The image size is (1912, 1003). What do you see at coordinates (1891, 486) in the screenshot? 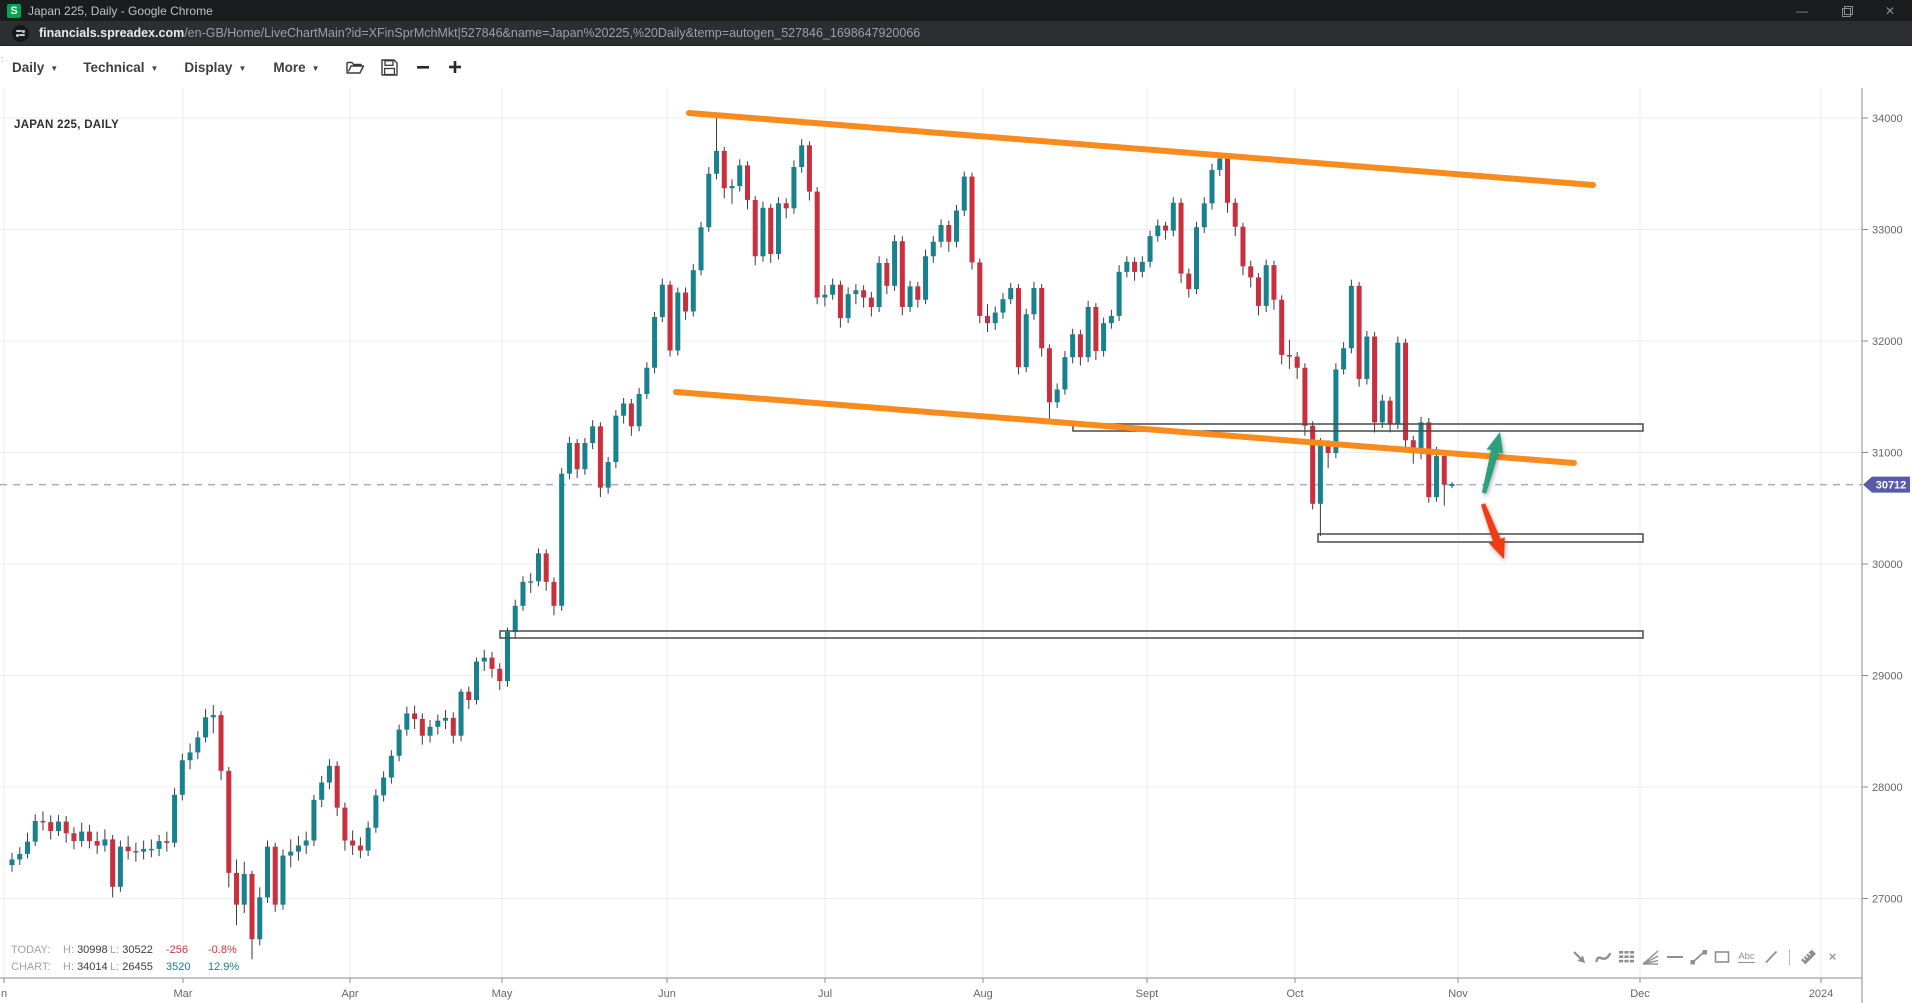
I see `svg-text: 30712` at bounding box center [1891, 486].